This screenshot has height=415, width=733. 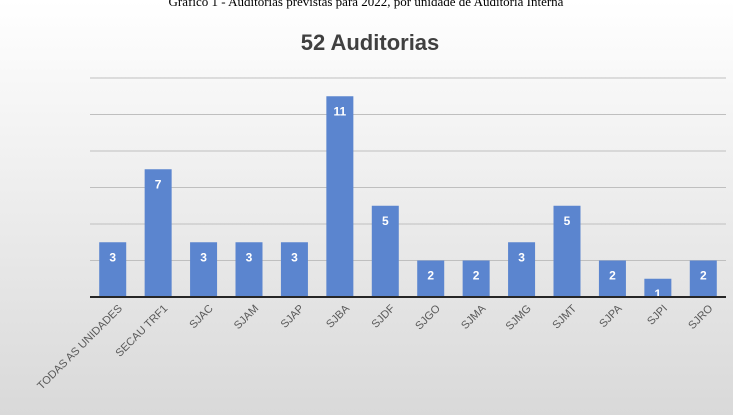 I want to click on data-label: 7, so click(x=158, y=184).